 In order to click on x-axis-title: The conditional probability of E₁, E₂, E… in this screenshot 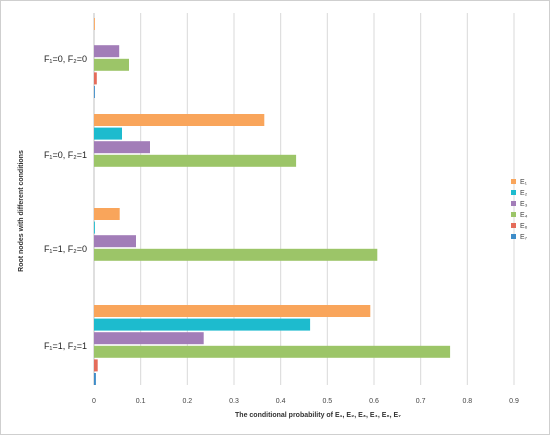, I will do `click(318, 415)`.